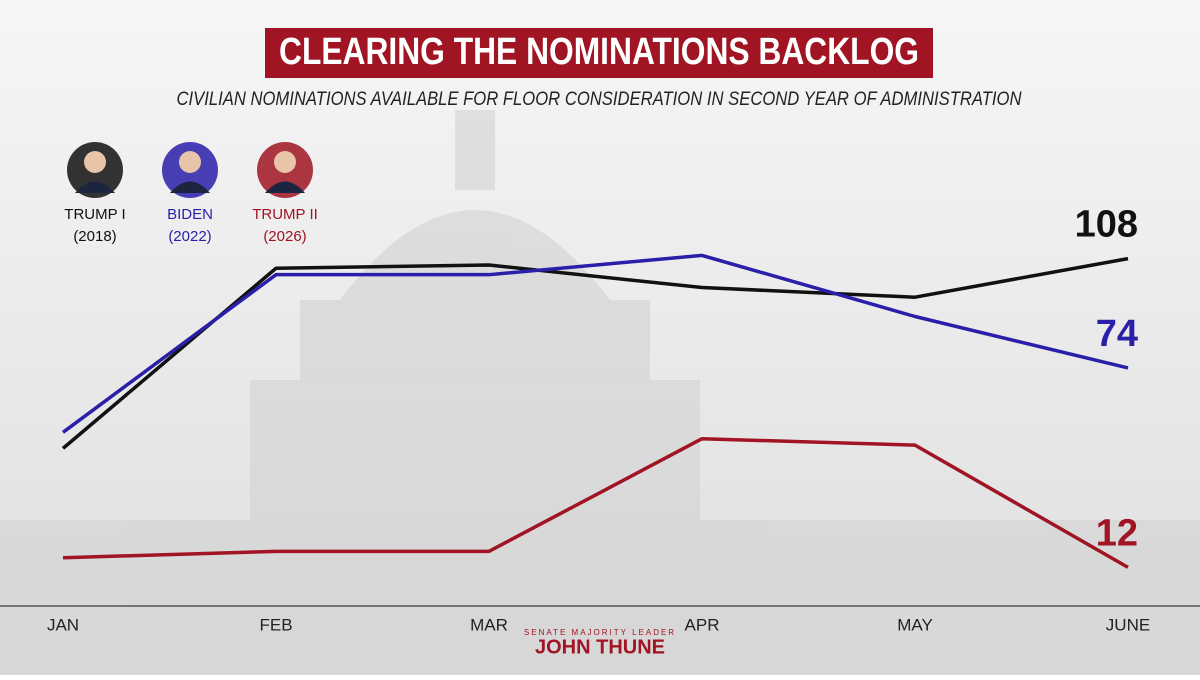 This screenshot has width=1200, height=680. What do you see at coordinates (284, 236) in the screenshot?
I see `legend-period: (2026)` at bounding box center [284, 236].